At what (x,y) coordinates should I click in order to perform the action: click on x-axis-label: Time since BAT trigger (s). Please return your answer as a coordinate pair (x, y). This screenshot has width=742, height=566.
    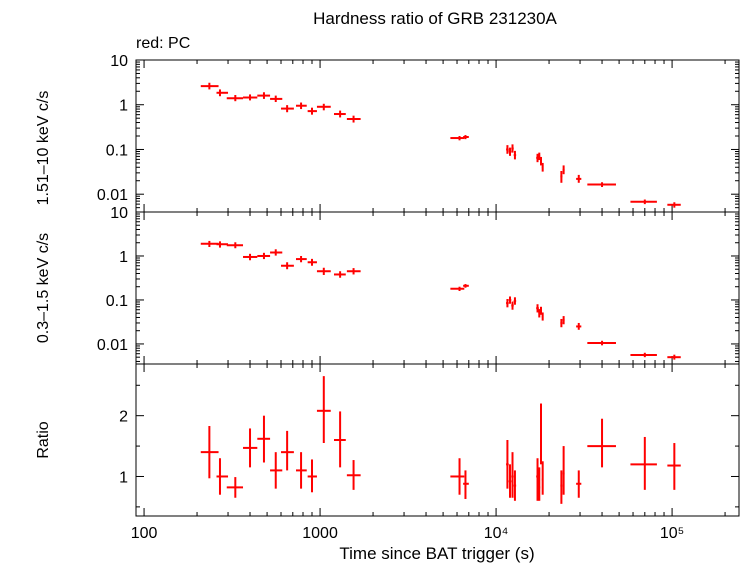
    Looking at the image, I should click on (436, 553).